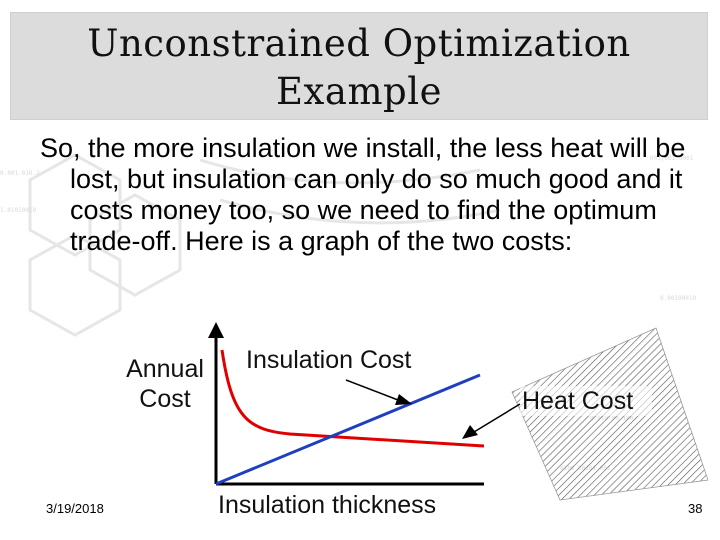 Image resolution: width=720 pixels, height=540 pixels. Describe the element at coordinates (672, 158) in the screenshot. I see `svg-text: 001|001.0001` at that location.